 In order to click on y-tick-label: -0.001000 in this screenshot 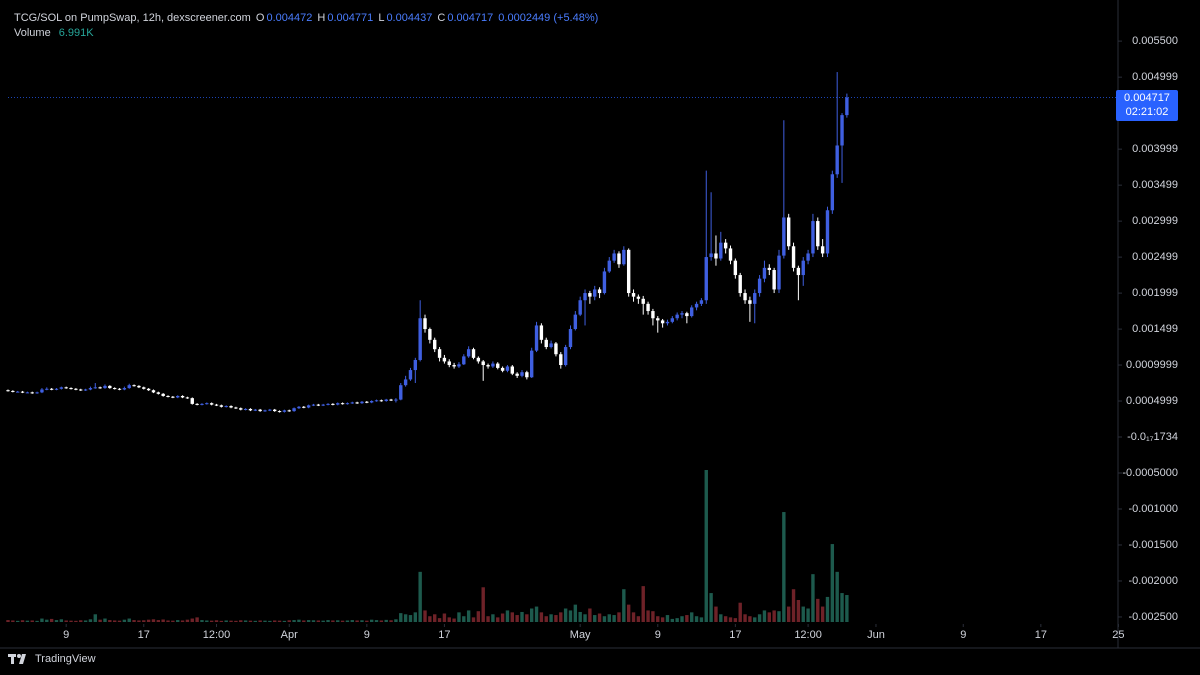, I will do `click(1153, 509)`.